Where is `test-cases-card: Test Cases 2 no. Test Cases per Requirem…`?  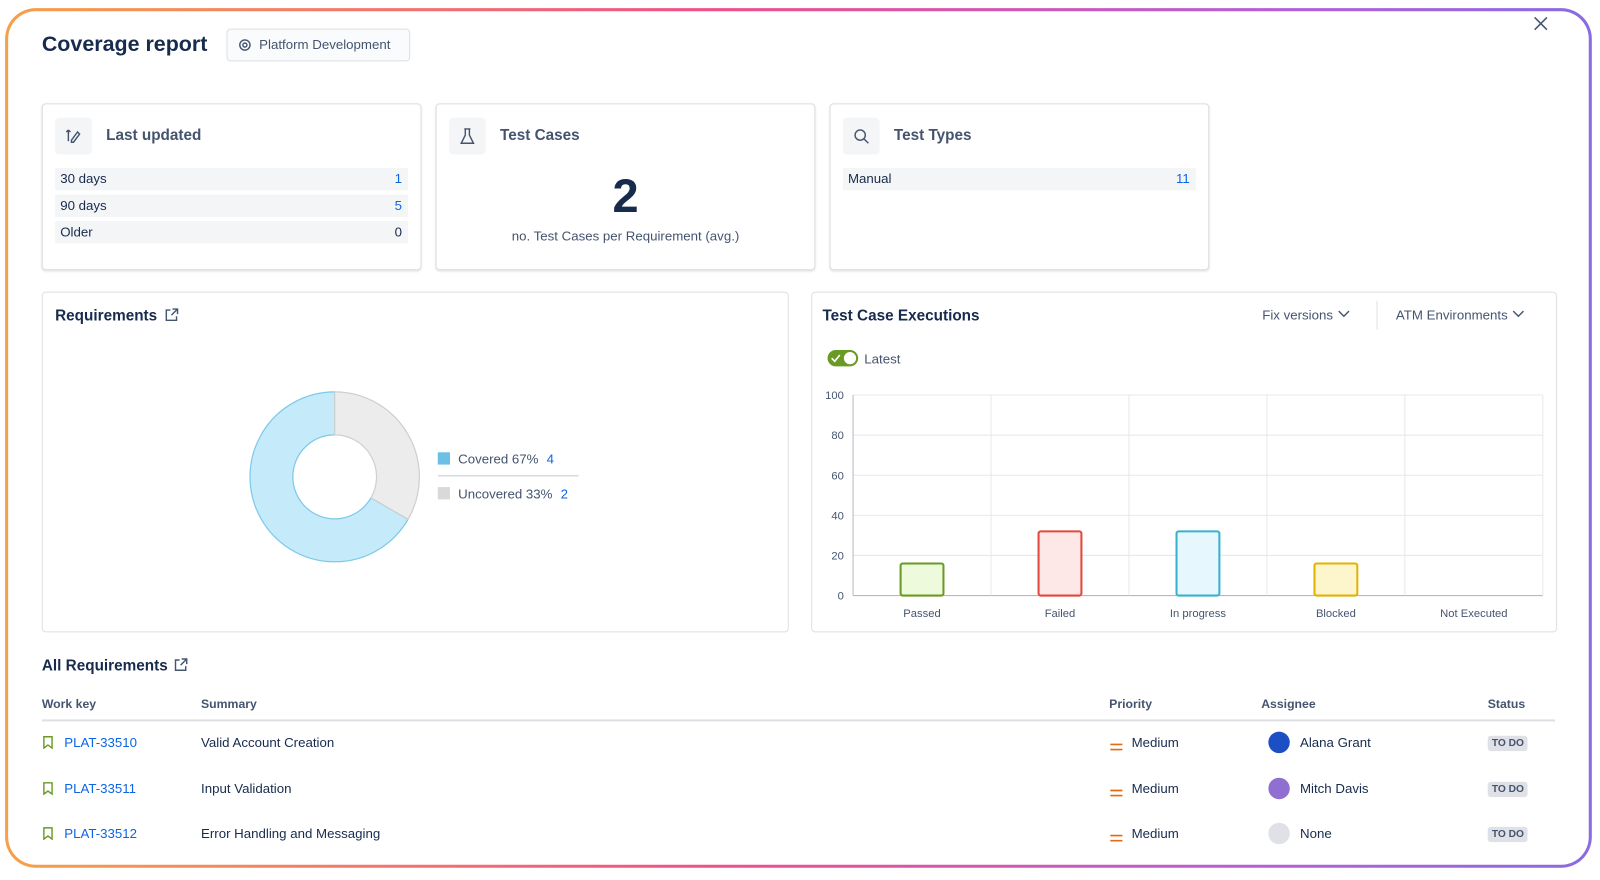 test-cases-card: Test Cases 2 no. Test Cases per Requirem… is located at coordinates (625, 187).